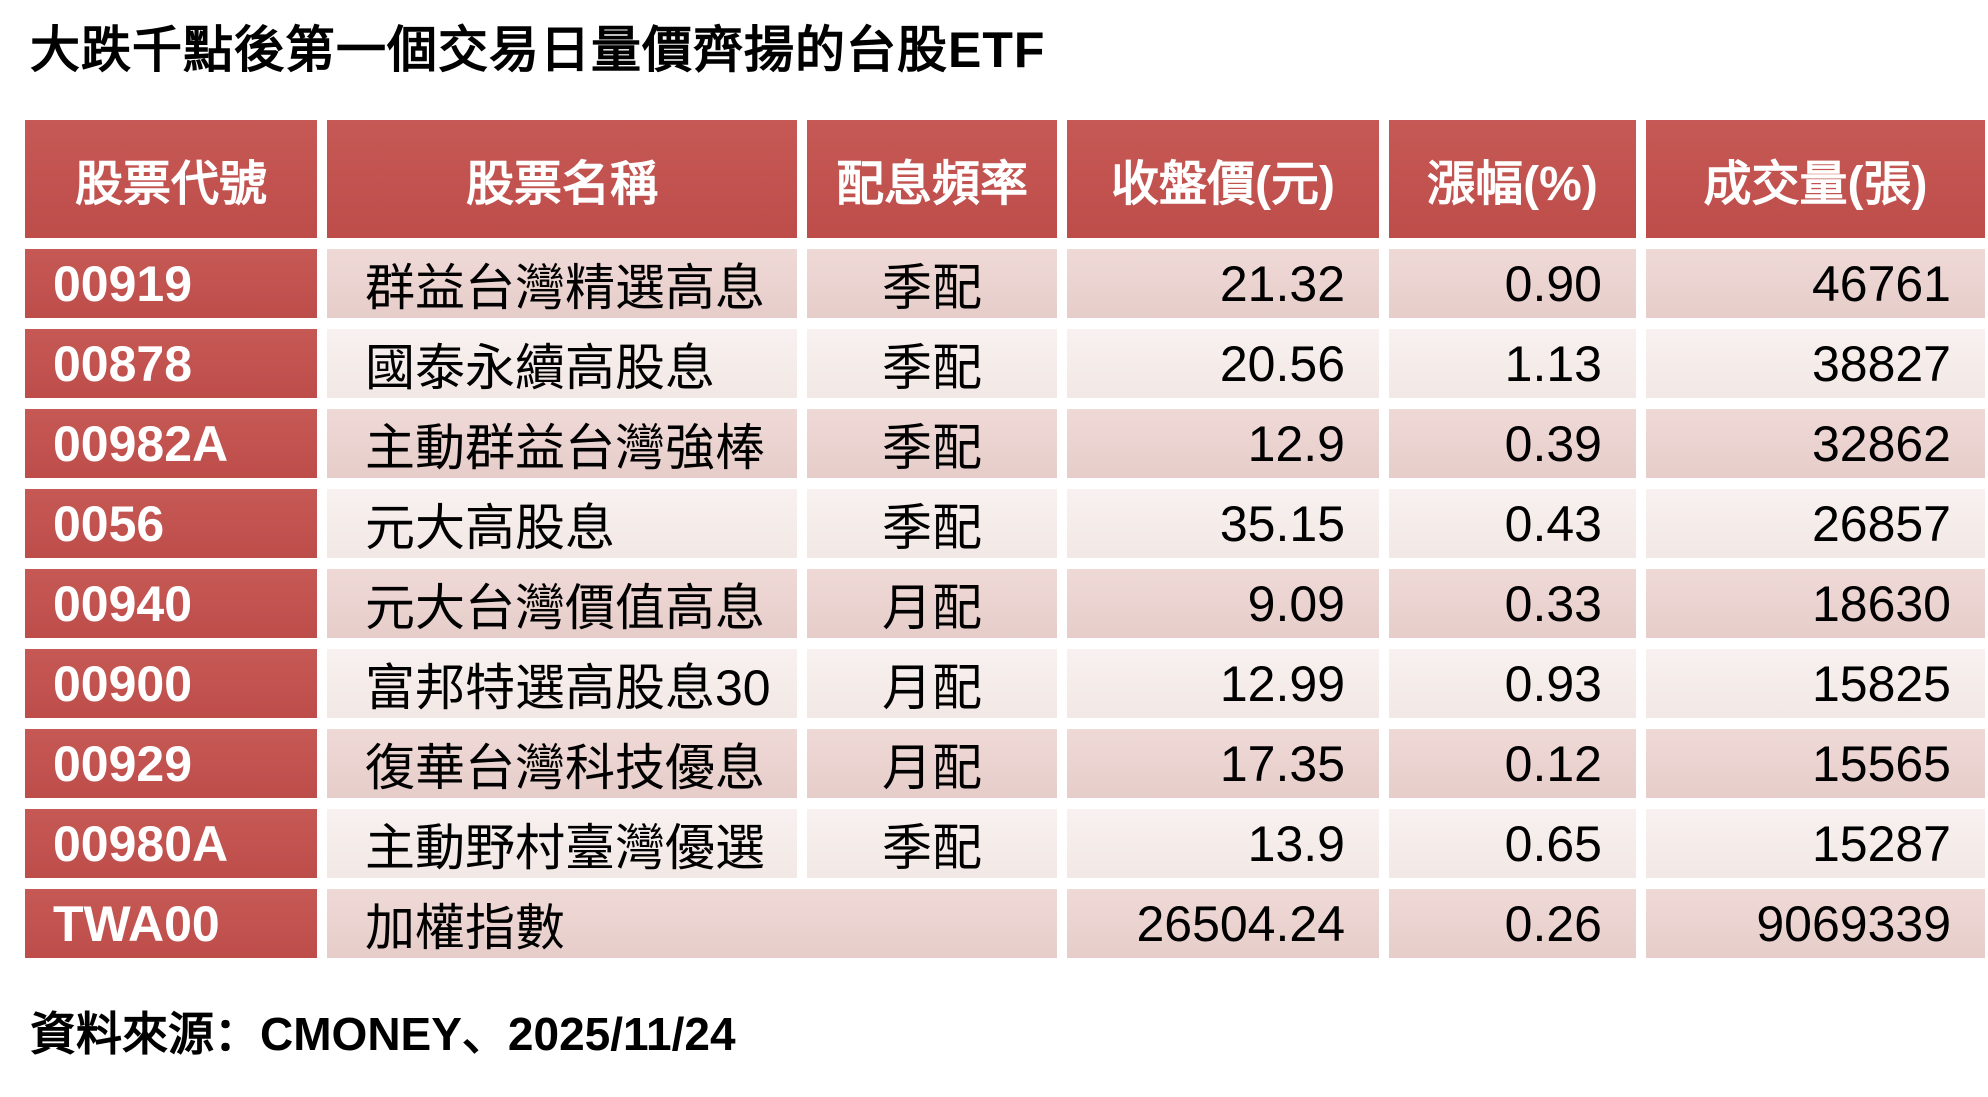  Describe the element at coordinates (1223, 763) in the screenshot. I see `cell-close: 17.35` at that location.